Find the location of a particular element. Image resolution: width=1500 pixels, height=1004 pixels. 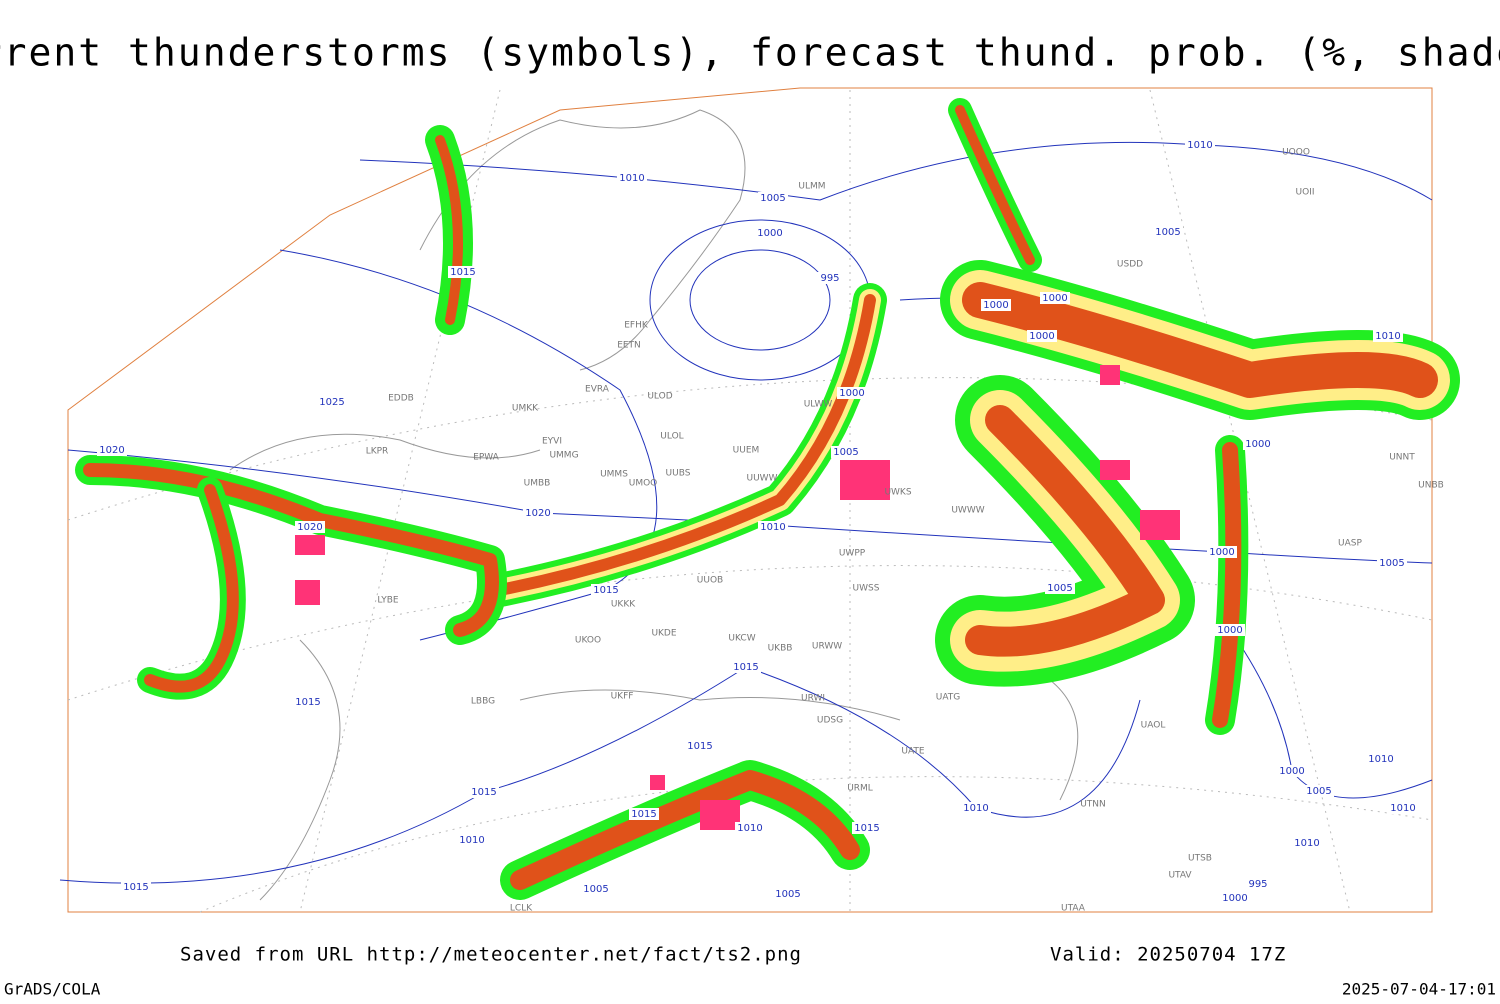

station-label: UWKS is located at coordinates (897, 493).